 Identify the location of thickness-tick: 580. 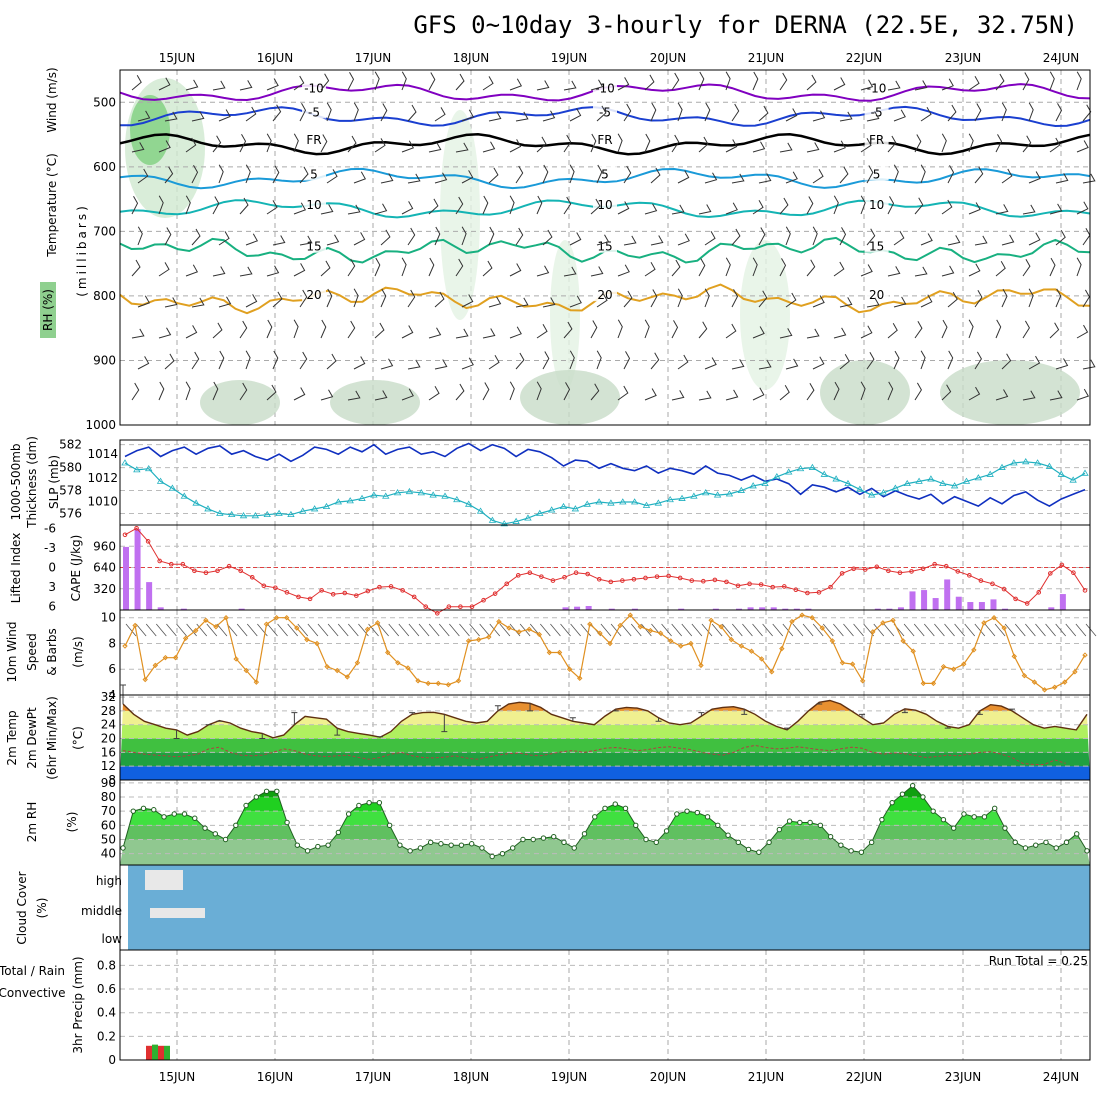
(70, 468).